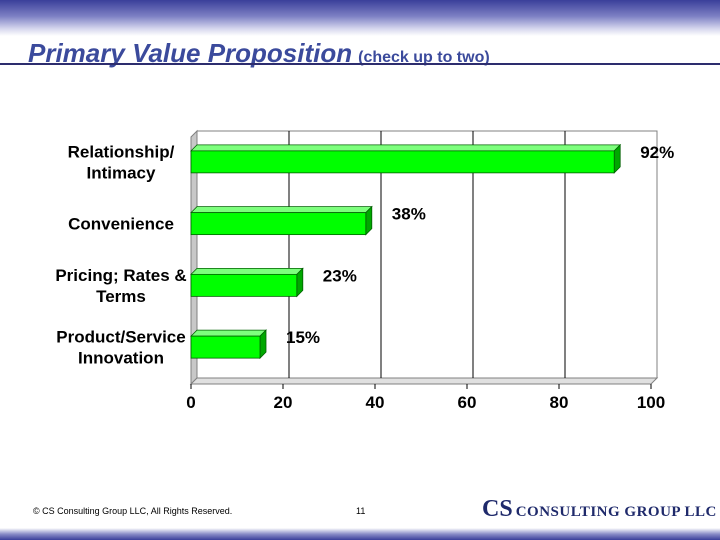  Describe the element at coordinates (120, 348) in the screenshot. I see `category-label: Product/Service Innovation` at that location.